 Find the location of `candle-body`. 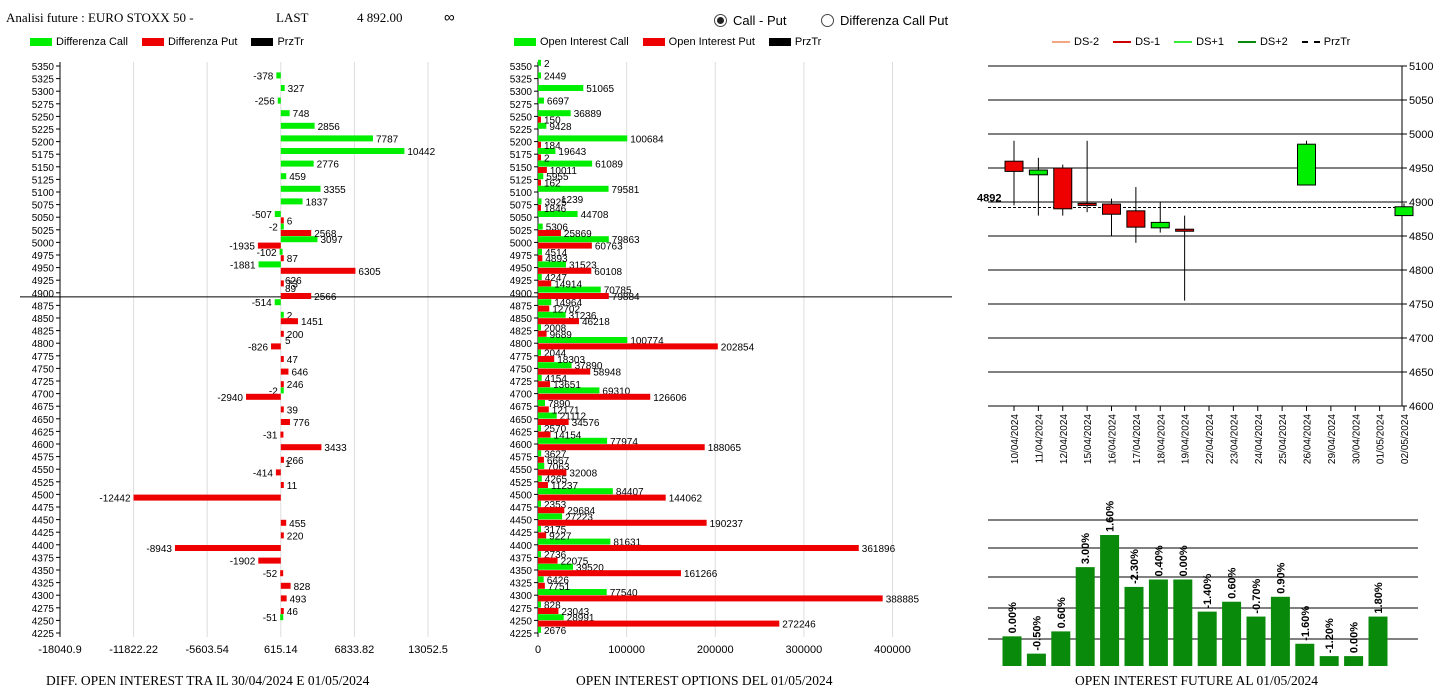

candle-body is located at coordinates (1404, 211).